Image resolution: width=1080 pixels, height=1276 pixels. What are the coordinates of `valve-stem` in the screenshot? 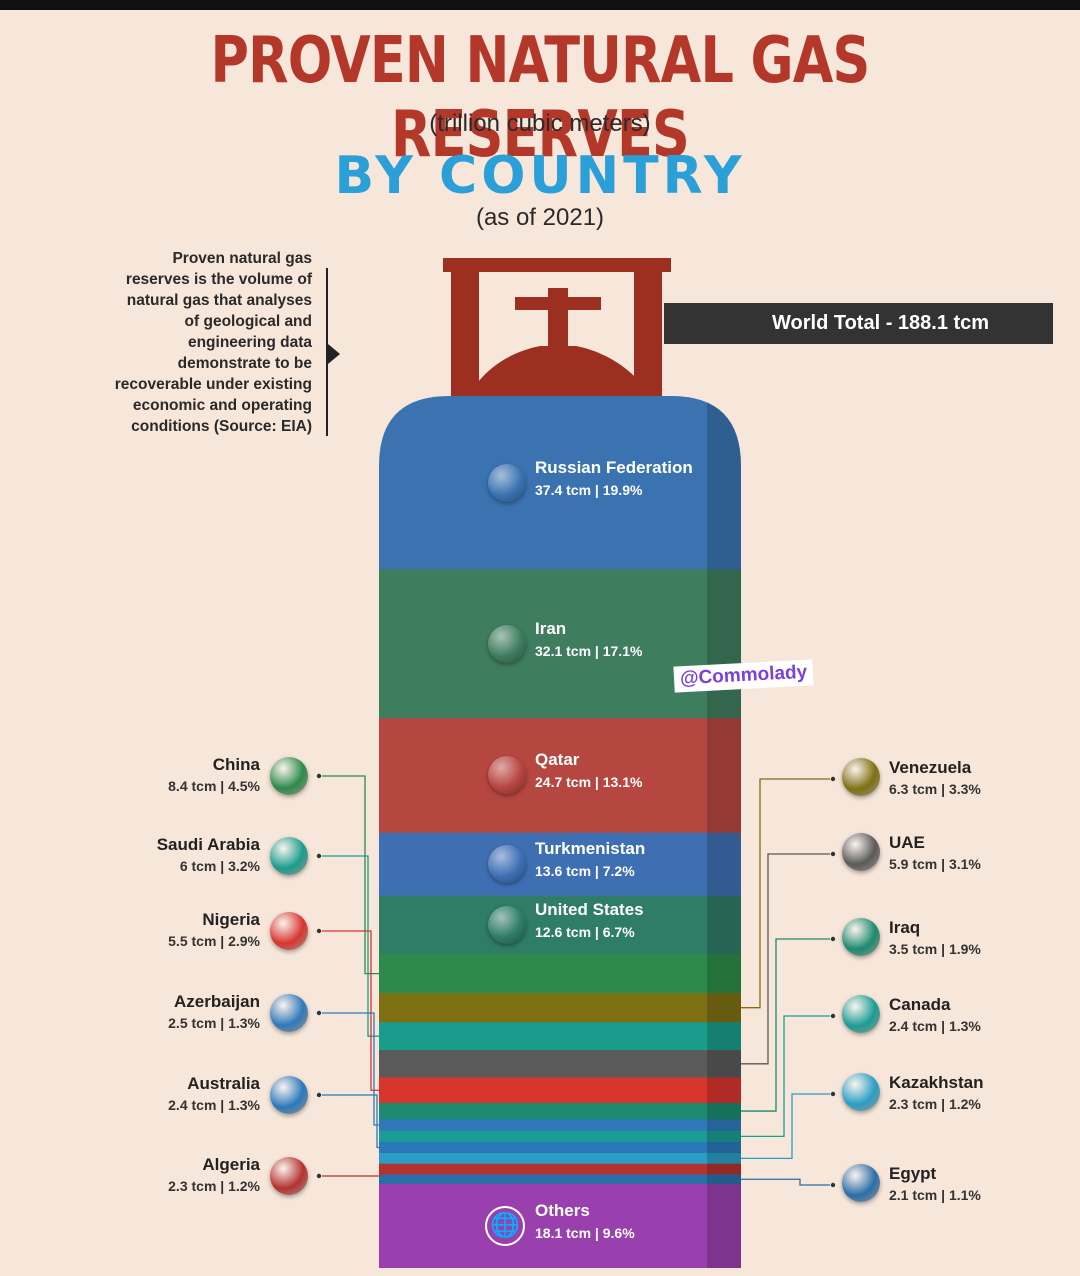 It's located at (558, 319).